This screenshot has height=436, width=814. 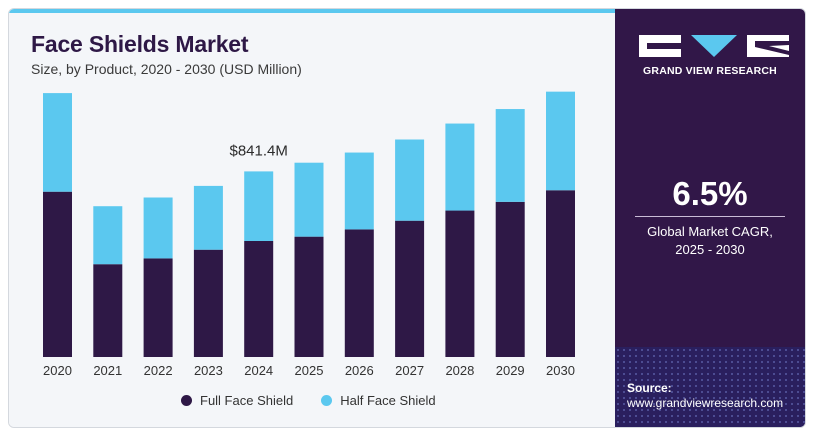 I want to click on cagr-value: 6.5%, so click(x=710, y=193).